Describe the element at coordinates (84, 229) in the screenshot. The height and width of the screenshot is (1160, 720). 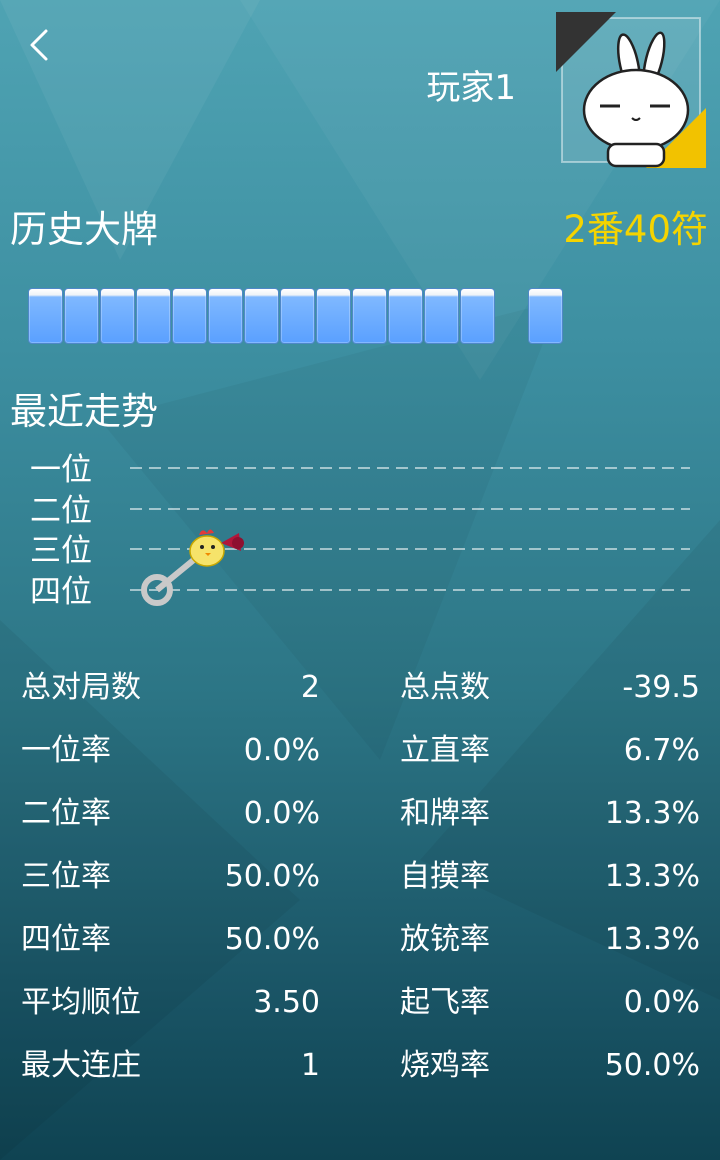
I see `big-hand-title: 历史大牌` at that location.